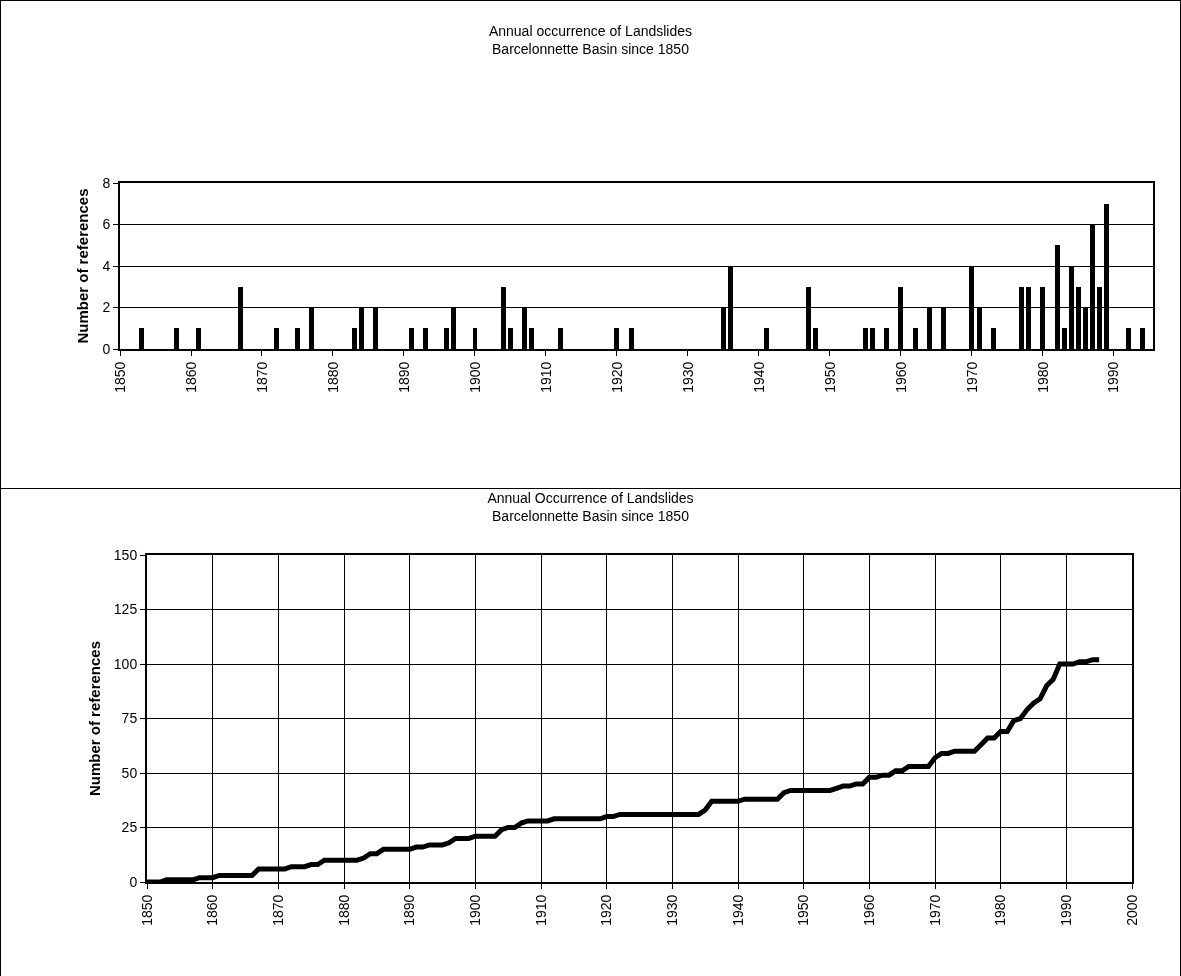 The width and height of the screenshot is (1181, 976). What do you see at coordinates (106, 182) in the screenshot?
I see `y-tick-label: 8` at bounding box center [106, 182].